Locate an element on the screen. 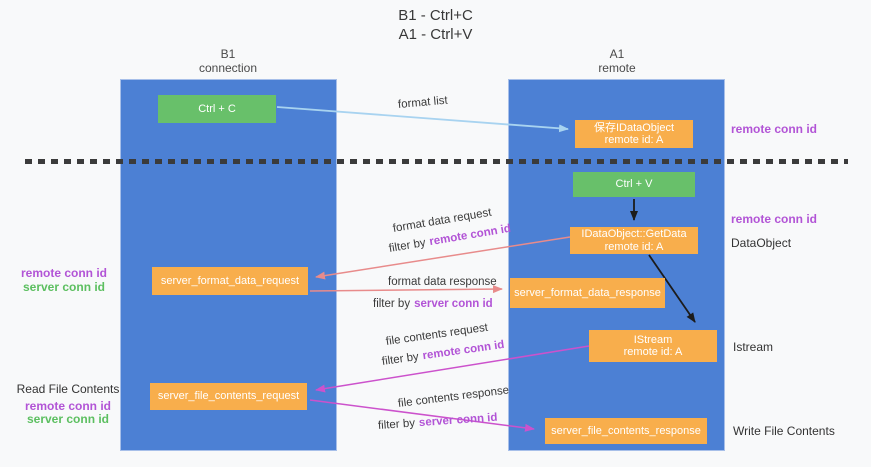 This screenshot has width=871, height=467. server-conn-id-text: server conn id is located at coordinates (453, 304).